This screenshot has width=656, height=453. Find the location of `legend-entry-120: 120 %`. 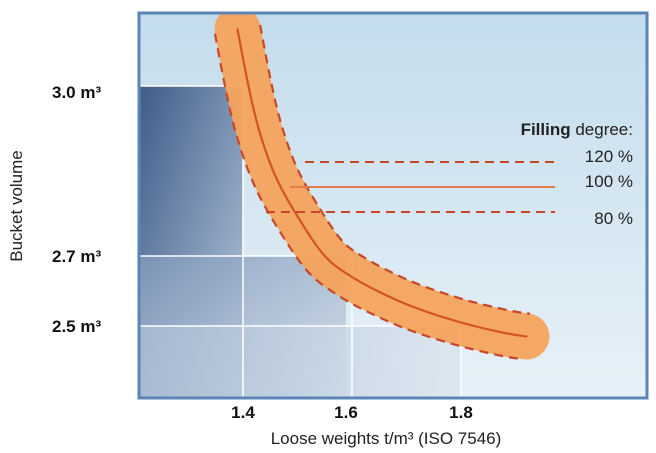

legend-entry-120: 120 % is located at coordinates (609, 156).